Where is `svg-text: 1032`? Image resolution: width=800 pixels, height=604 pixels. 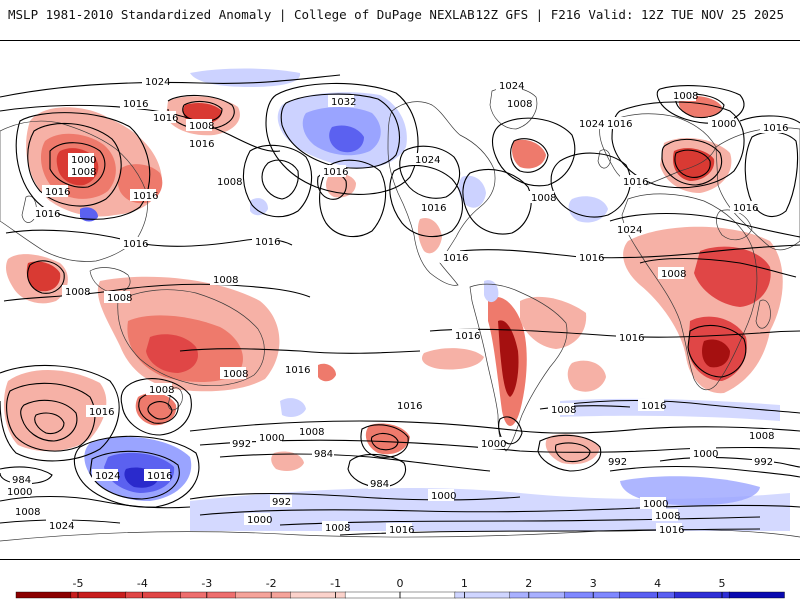 svg-text: 1032 is located at coordinates (343, 102).